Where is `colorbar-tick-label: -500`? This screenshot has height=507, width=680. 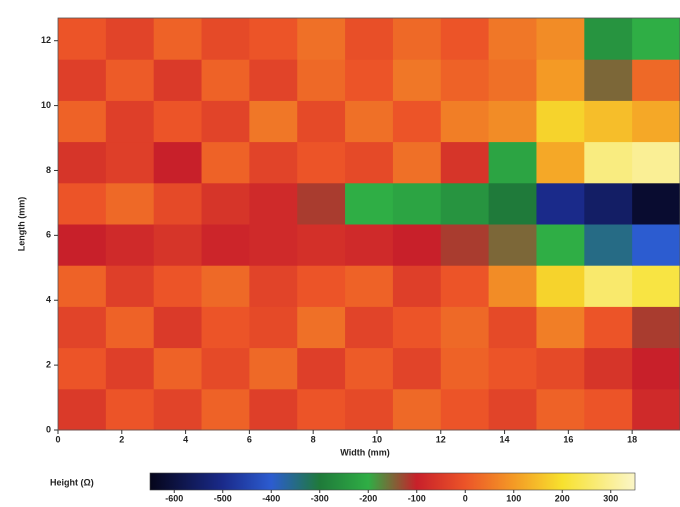 colorbar-tick-label: -500 is located at coordinates (223, 498).